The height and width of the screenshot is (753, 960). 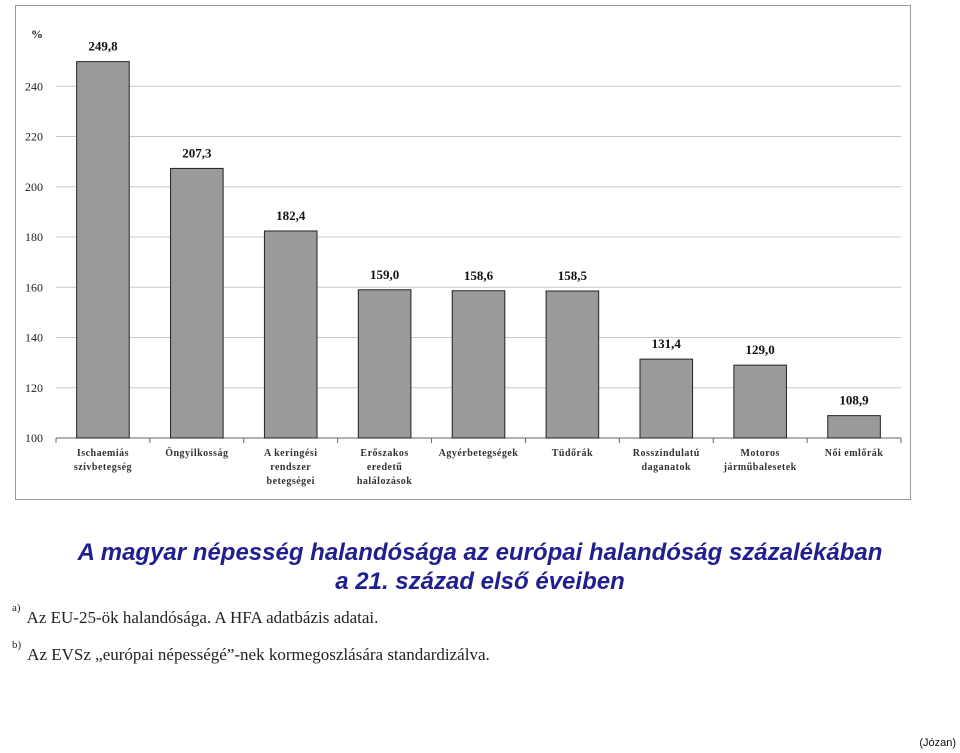 I want to click on data-label: 131,4, so click(x=667, y=343).